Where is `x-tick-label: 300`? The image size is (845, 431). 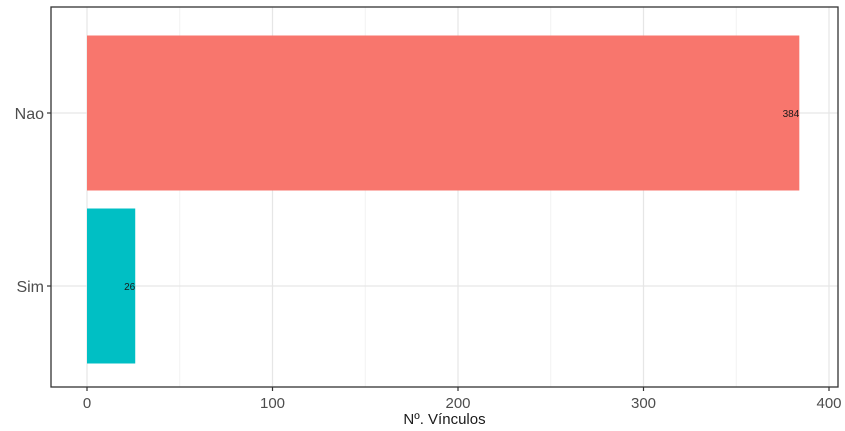 x-tick-label: 300 is located at coordinates (643, 403).